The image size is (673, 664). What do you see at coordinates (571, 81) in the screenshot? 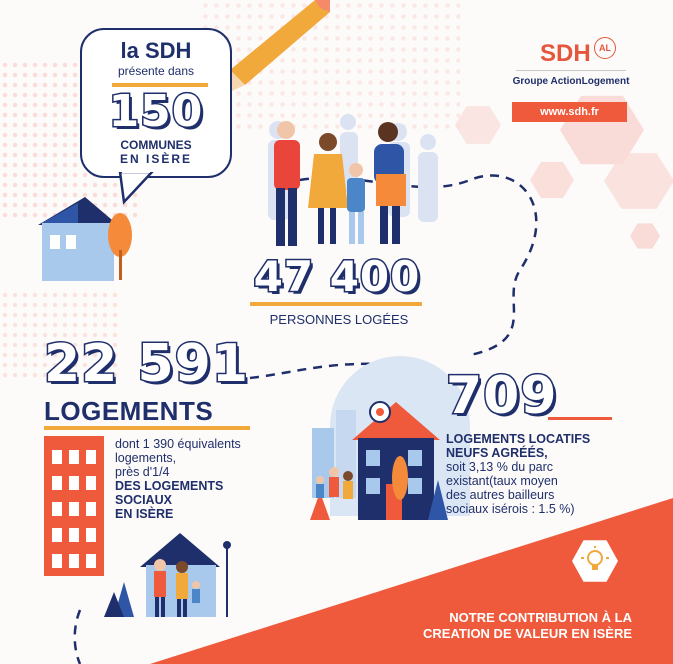
I see `logo-group: Groupe ActionLogement` at bounding box center [571, 81].